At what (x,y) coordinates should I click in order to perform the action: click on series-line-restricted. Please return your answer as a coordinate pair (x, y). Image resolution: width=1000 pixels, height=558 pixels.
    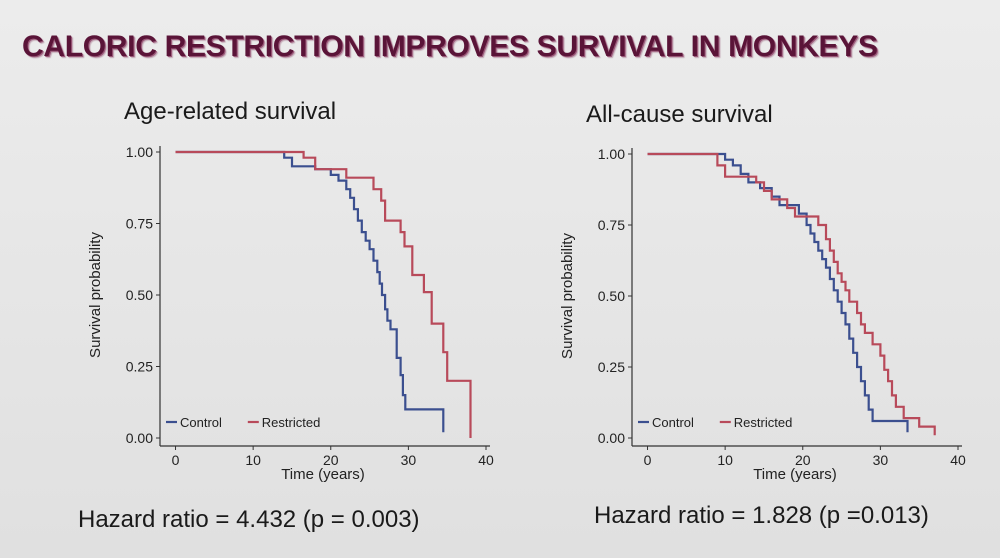
    Looking at the image, I should click on (791, 294).